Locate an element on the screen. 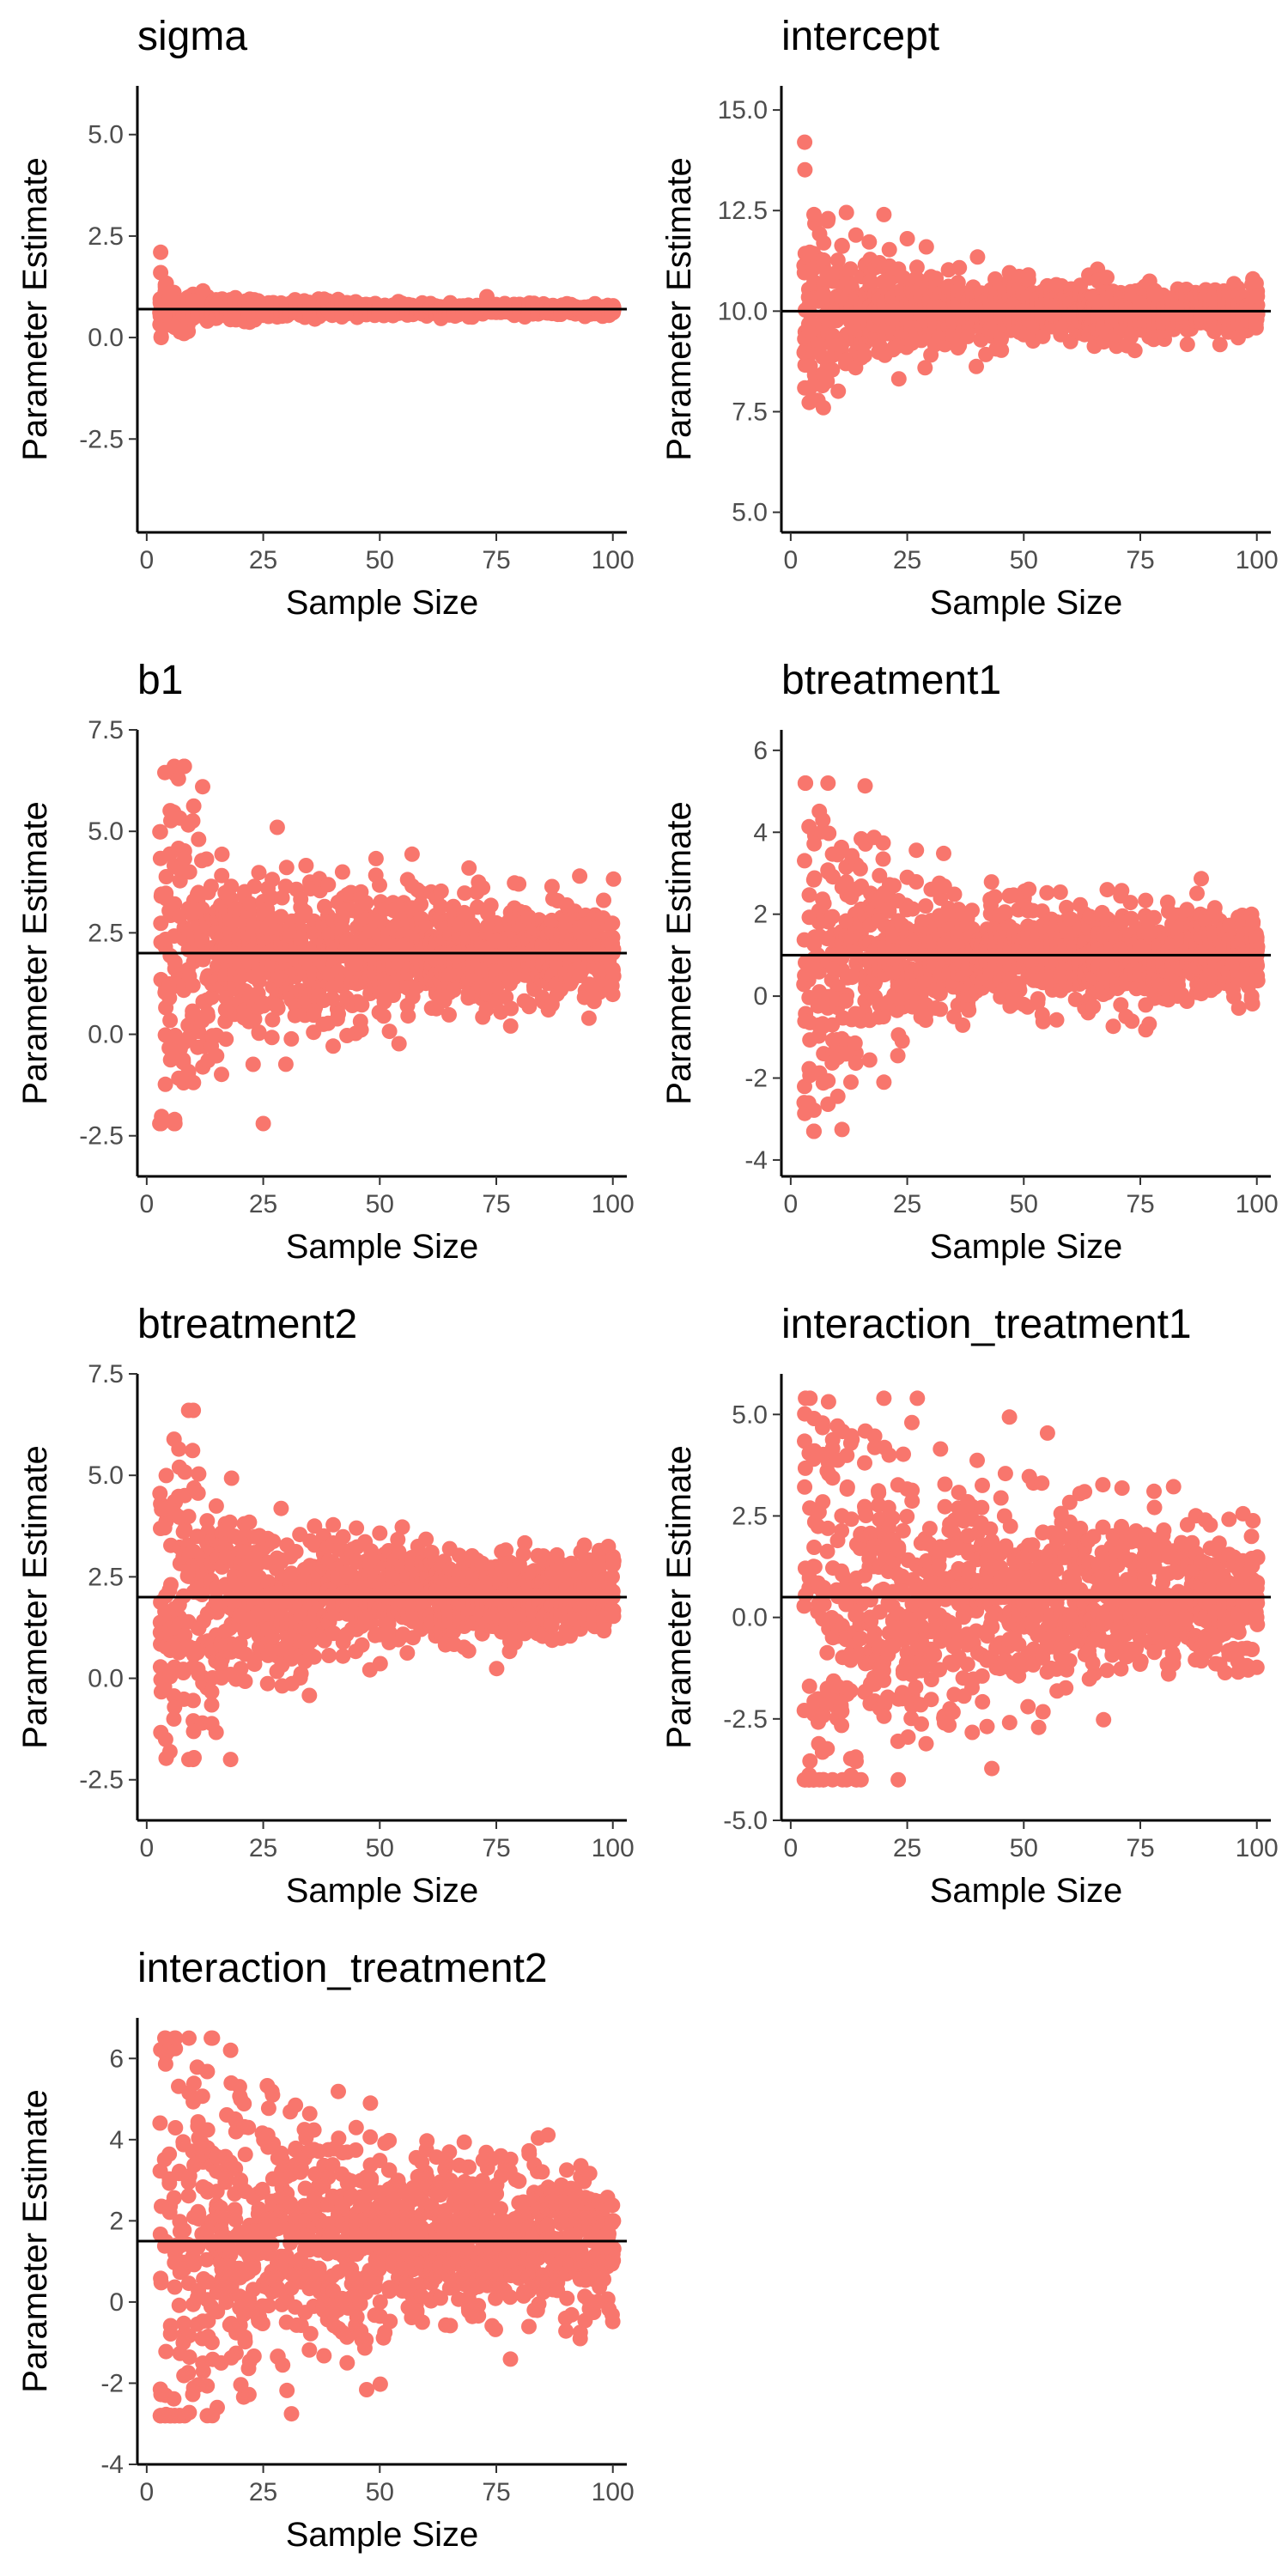 This screenshot has height=2576, width=1288. panel-title: sigma is located at coordinates (192, 36).